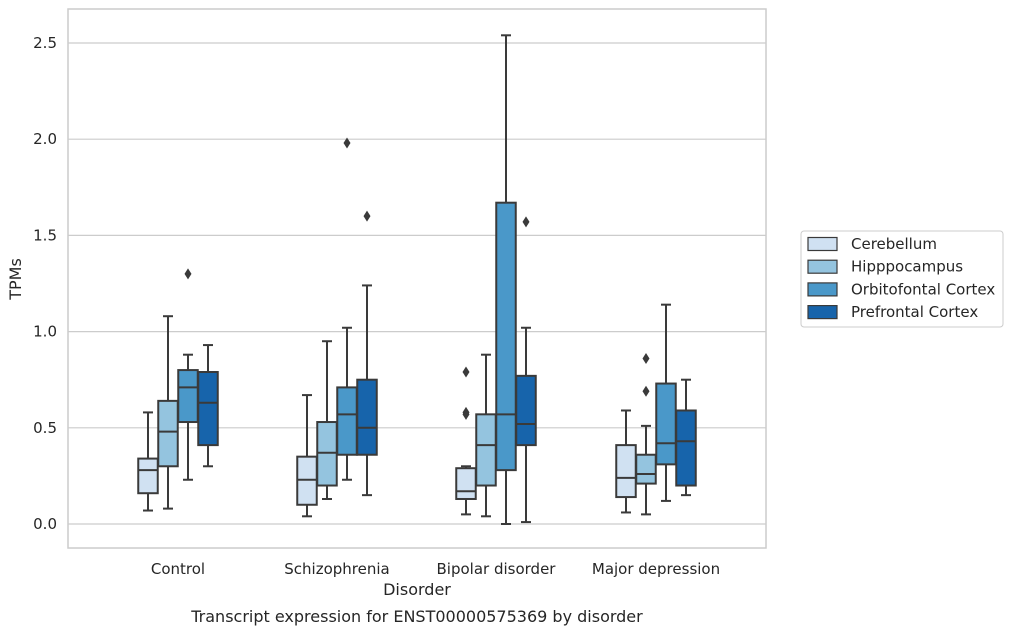 Image resolution: width=1014 pixels, height=634 pixels. Describe the element at coordinates (45, 428) in the screenshot. I see `y-tick-label: 0.5` at that location.